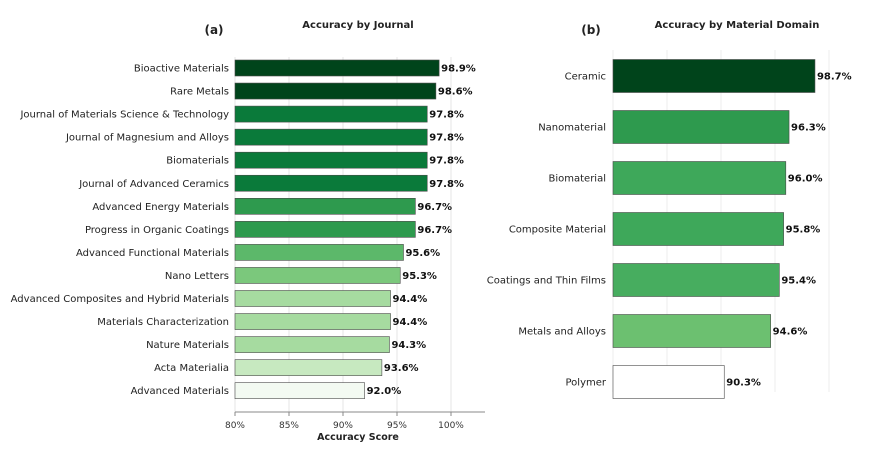 The image size is (885, 451). Describe the element at coordinates (213, 30) in the screenshot. I see `panel-a-tag: (a)` at that location.